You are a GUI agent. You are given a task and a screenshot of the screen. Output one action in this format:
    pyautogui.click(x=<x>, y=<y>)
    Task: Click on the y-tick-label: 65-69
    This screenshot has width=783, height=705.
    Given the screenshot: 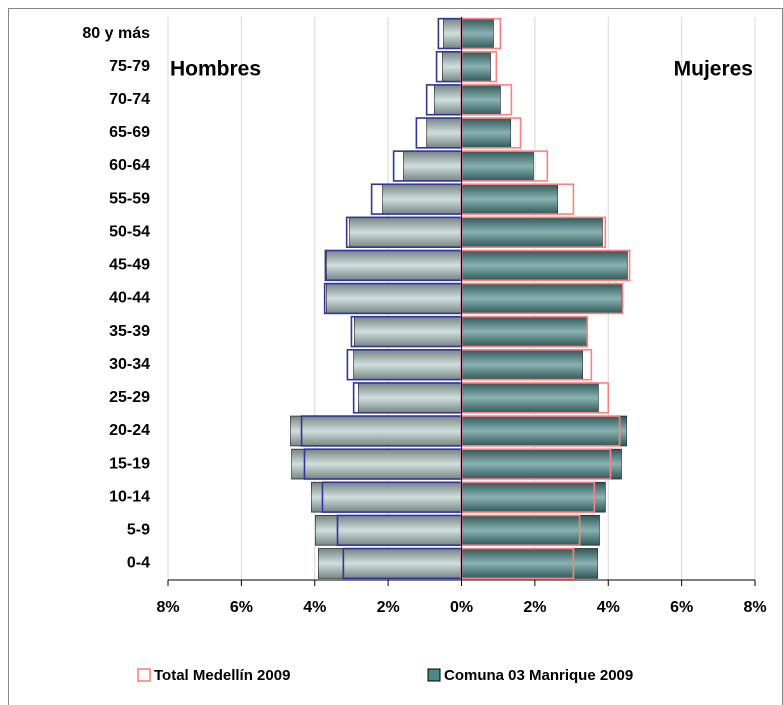 What is the action you would take?
    pyautogui.click(x=129, y=132)
    